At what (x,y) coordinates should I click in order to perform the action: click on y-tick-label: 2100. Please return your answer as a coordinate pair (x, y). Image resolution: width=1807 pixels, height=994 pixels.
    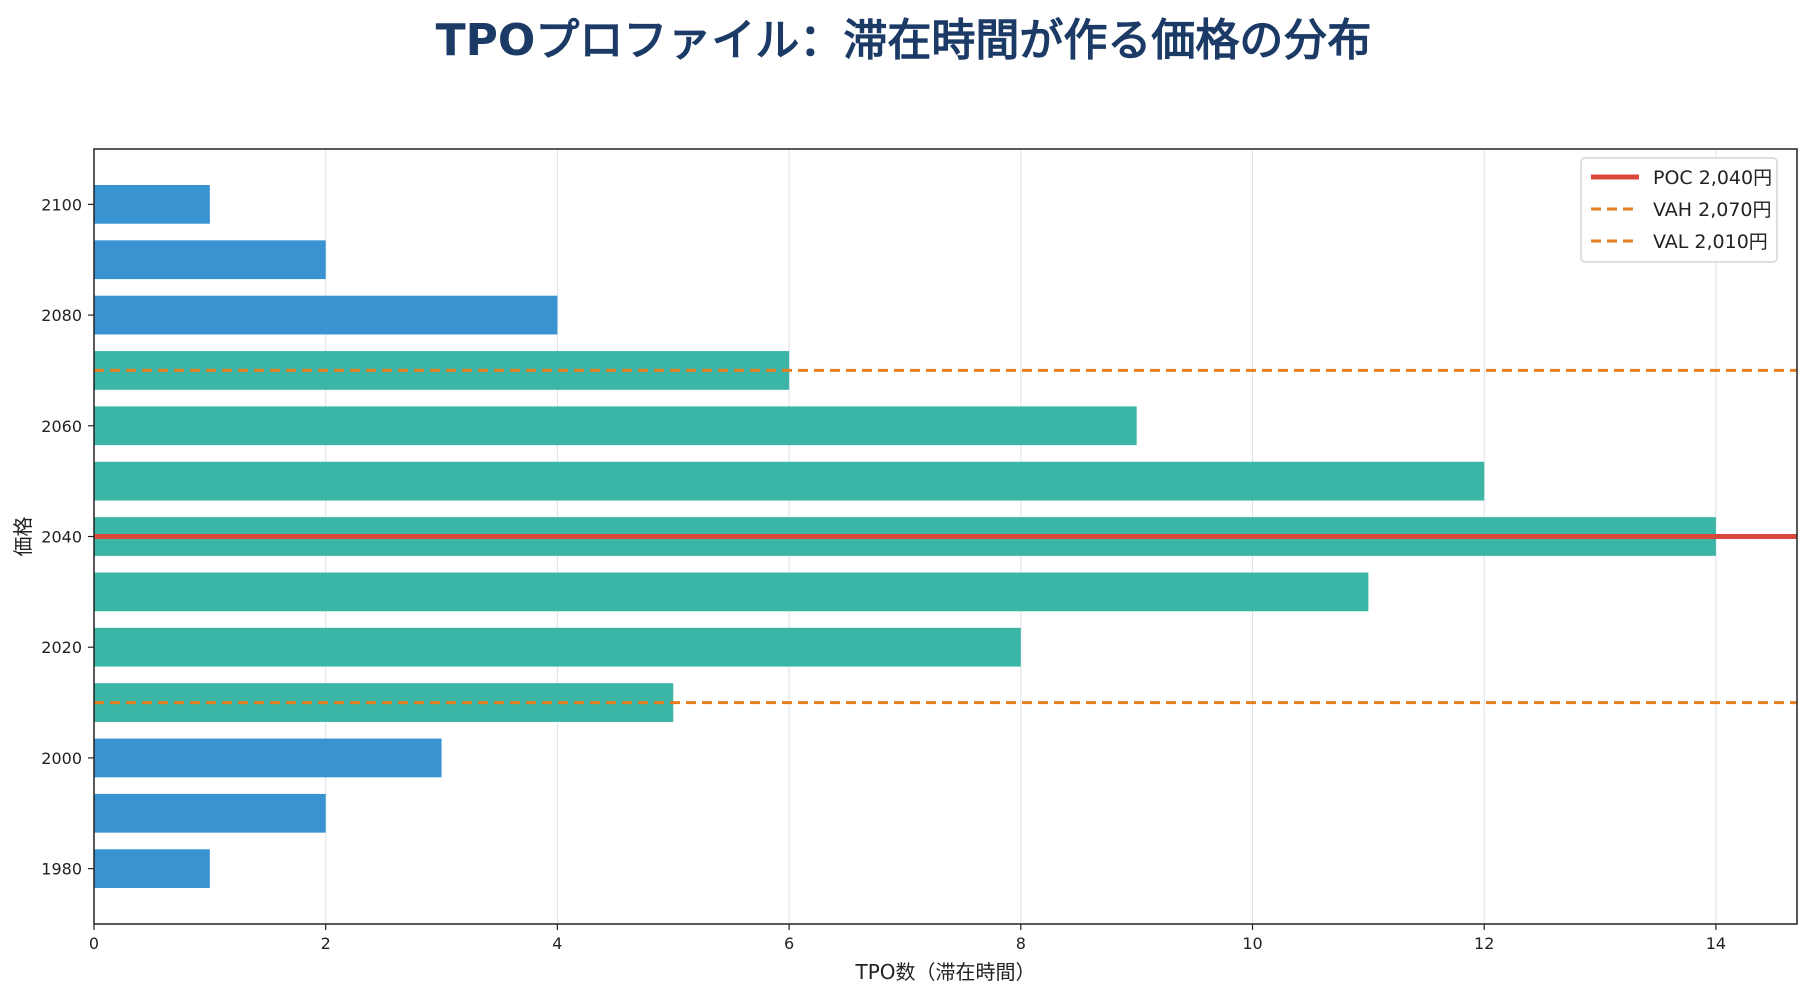
    Looking at the image, I should click on (61, 204).